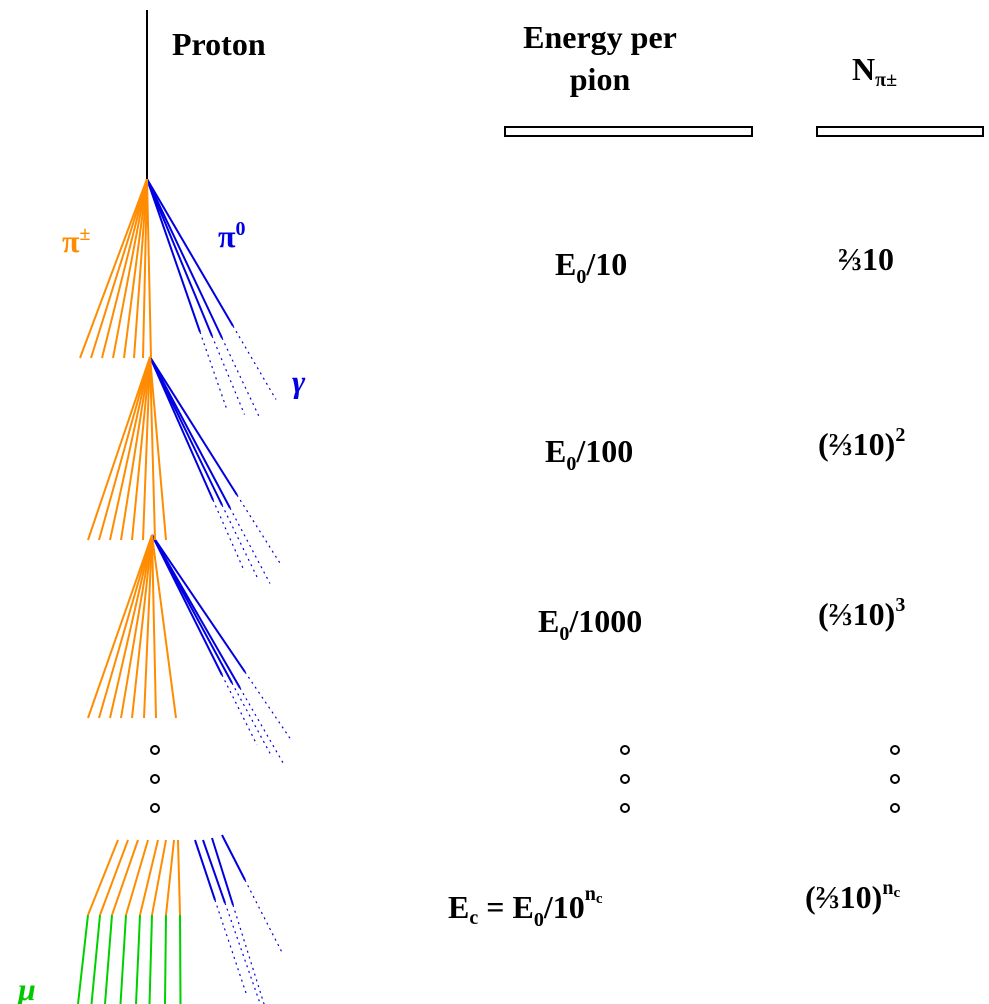 This screenshot has width=989, height=1004. Describe the element at coordinates (605, 621) in the screenshot. I see `text-main: /1000` at that location.